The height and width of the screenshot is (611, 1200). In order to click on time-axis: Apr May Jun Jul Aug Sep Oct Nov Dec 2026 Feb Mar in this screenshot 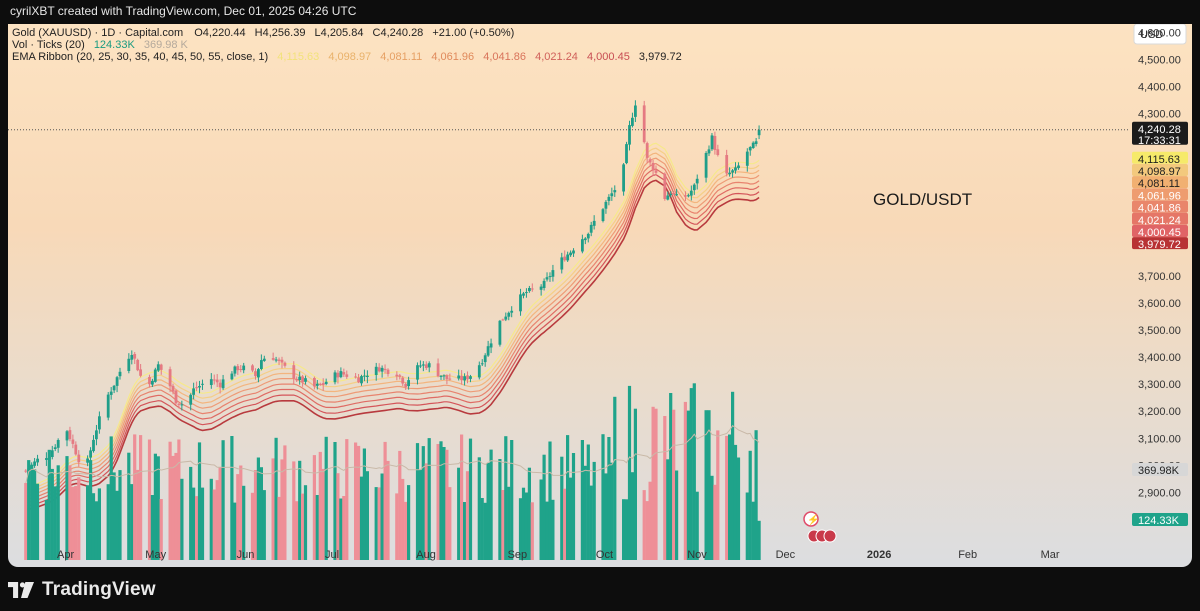, I will do `click(558, 555)`.